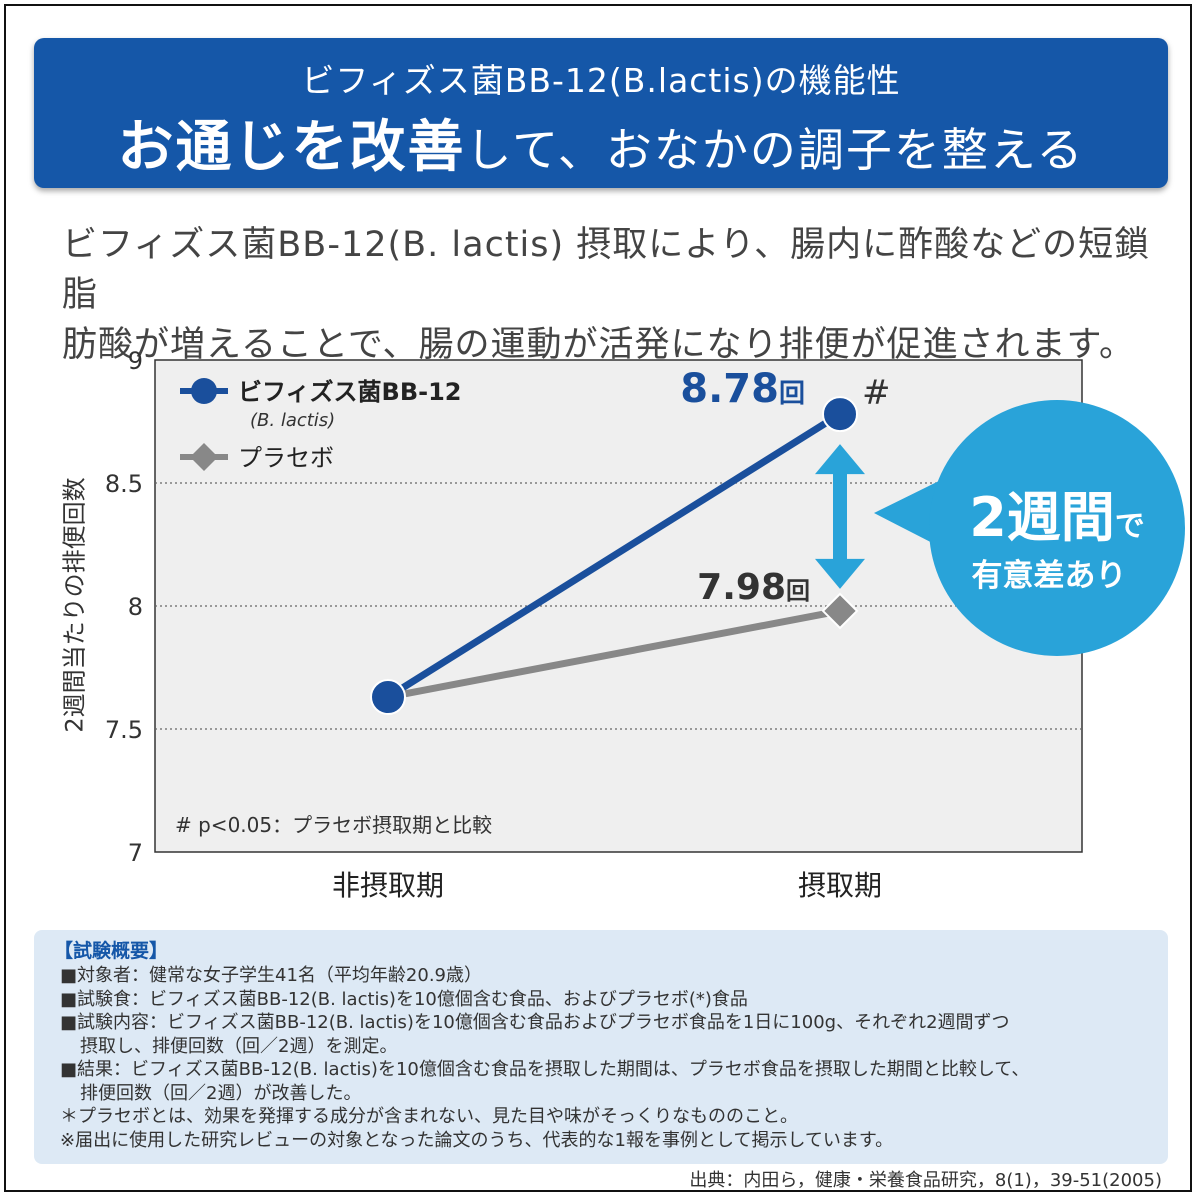 This screenshot has height=1200, width=1200. I want to click on data-label-placebo: 7.98回, so click(753, 587).